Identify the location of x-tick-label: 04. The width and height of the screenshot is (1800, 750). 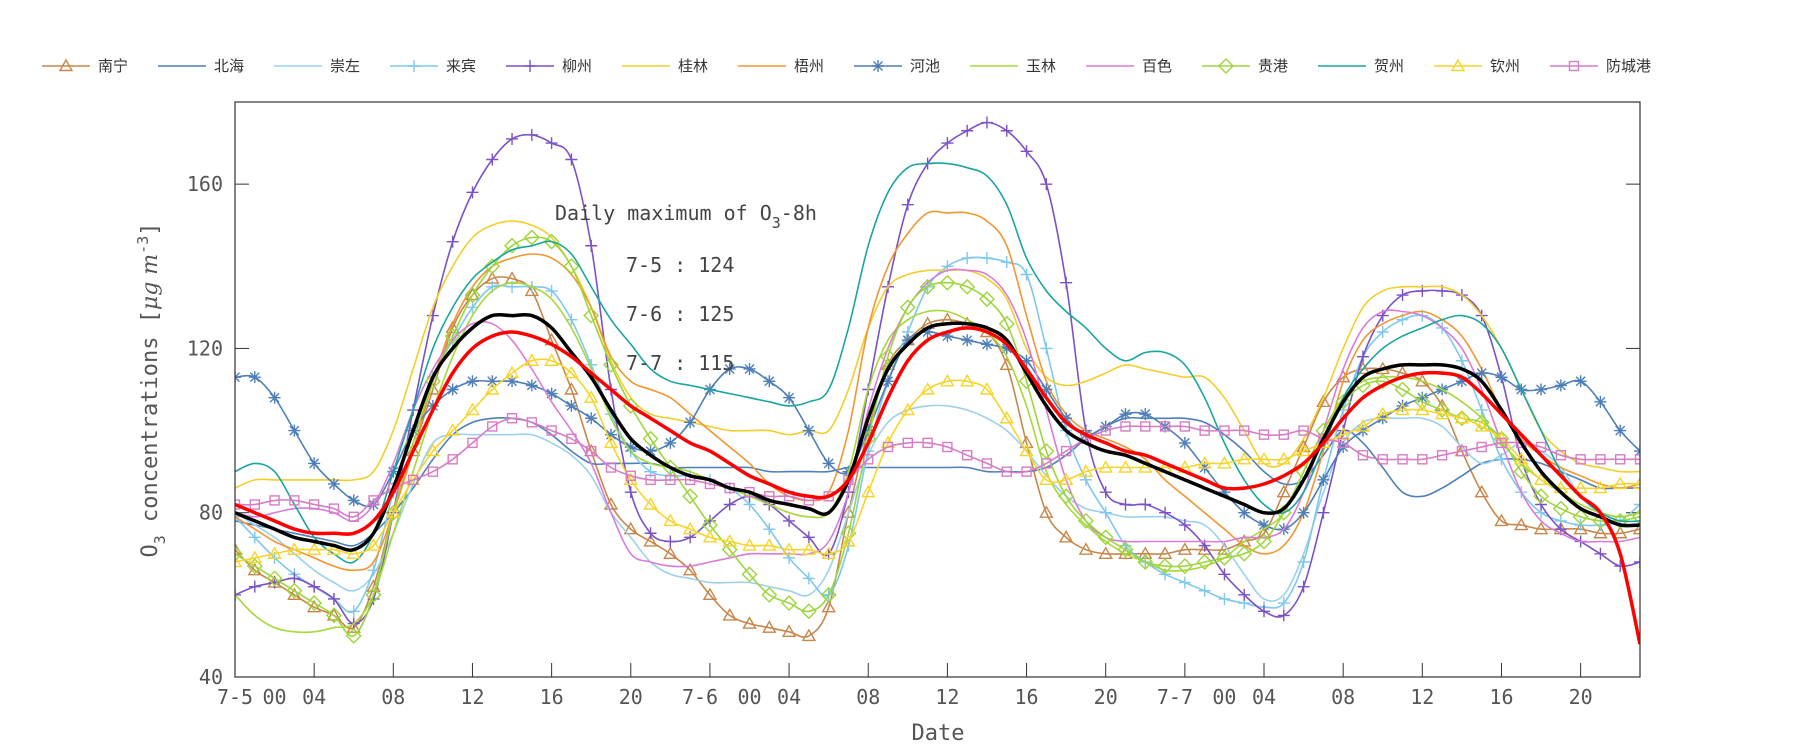
(314, 697).